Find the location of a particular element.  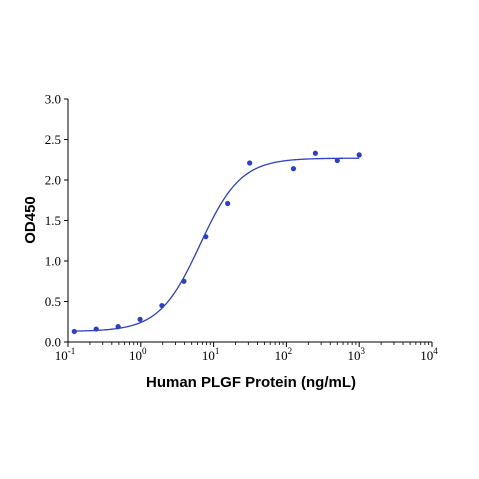

y-tick-label: 2.0 is located at coordinates (53, 180).